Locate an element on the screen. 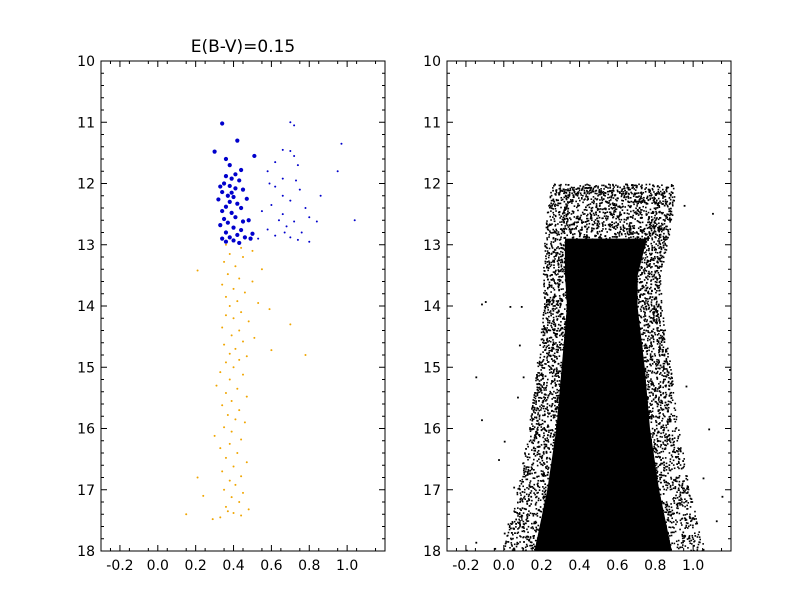 The width and height of the screenshot is (812, 612). y-tick-label: 18 is located at coordinates (86, 552).